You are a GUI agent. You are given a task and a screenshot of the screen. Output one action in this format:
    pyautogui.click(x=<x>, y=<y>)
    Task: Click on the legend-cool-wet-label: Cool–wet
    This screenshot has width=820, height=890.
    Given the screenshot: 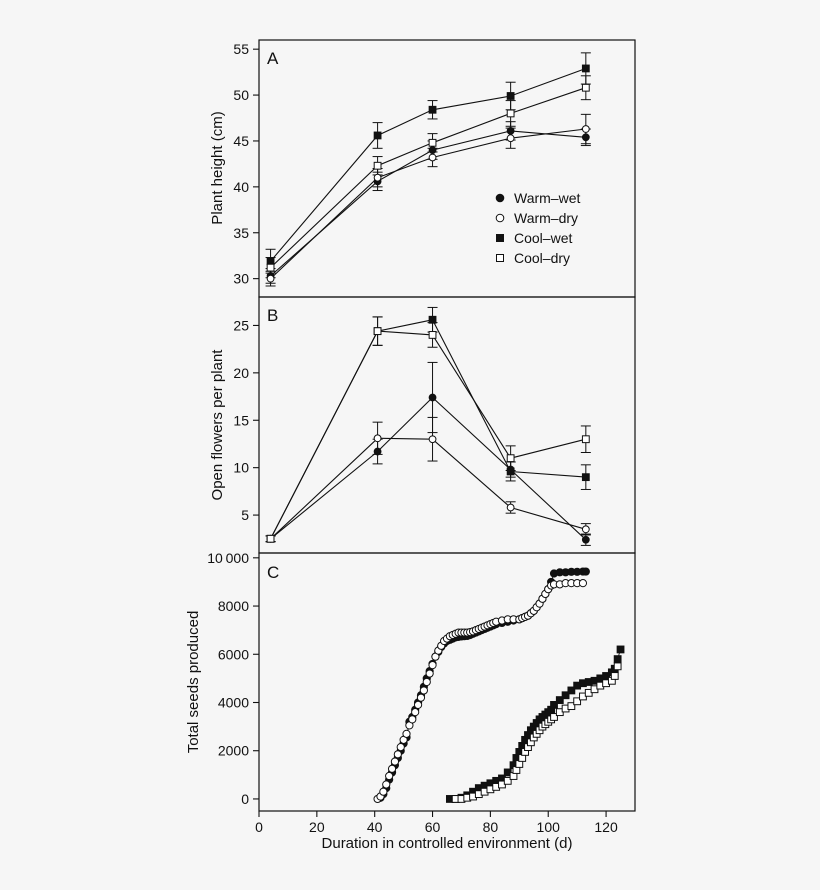 What is the action you would take?
    pyautogui.click(x=543, y=238)
    